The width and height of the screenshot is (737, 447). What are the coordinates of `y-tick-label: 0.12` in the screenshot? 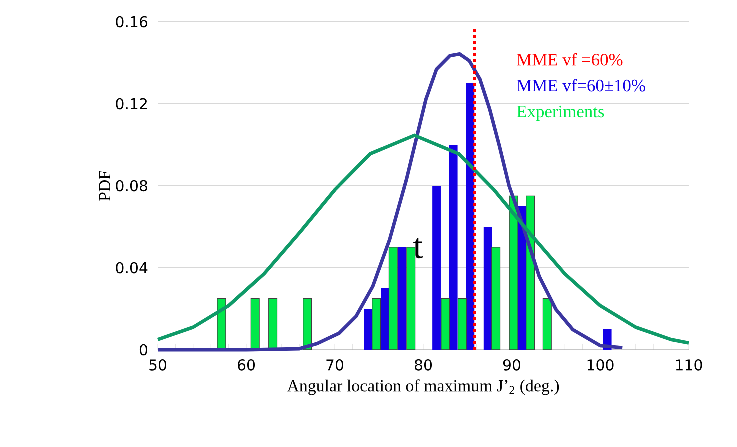 It's located at (131, 104).